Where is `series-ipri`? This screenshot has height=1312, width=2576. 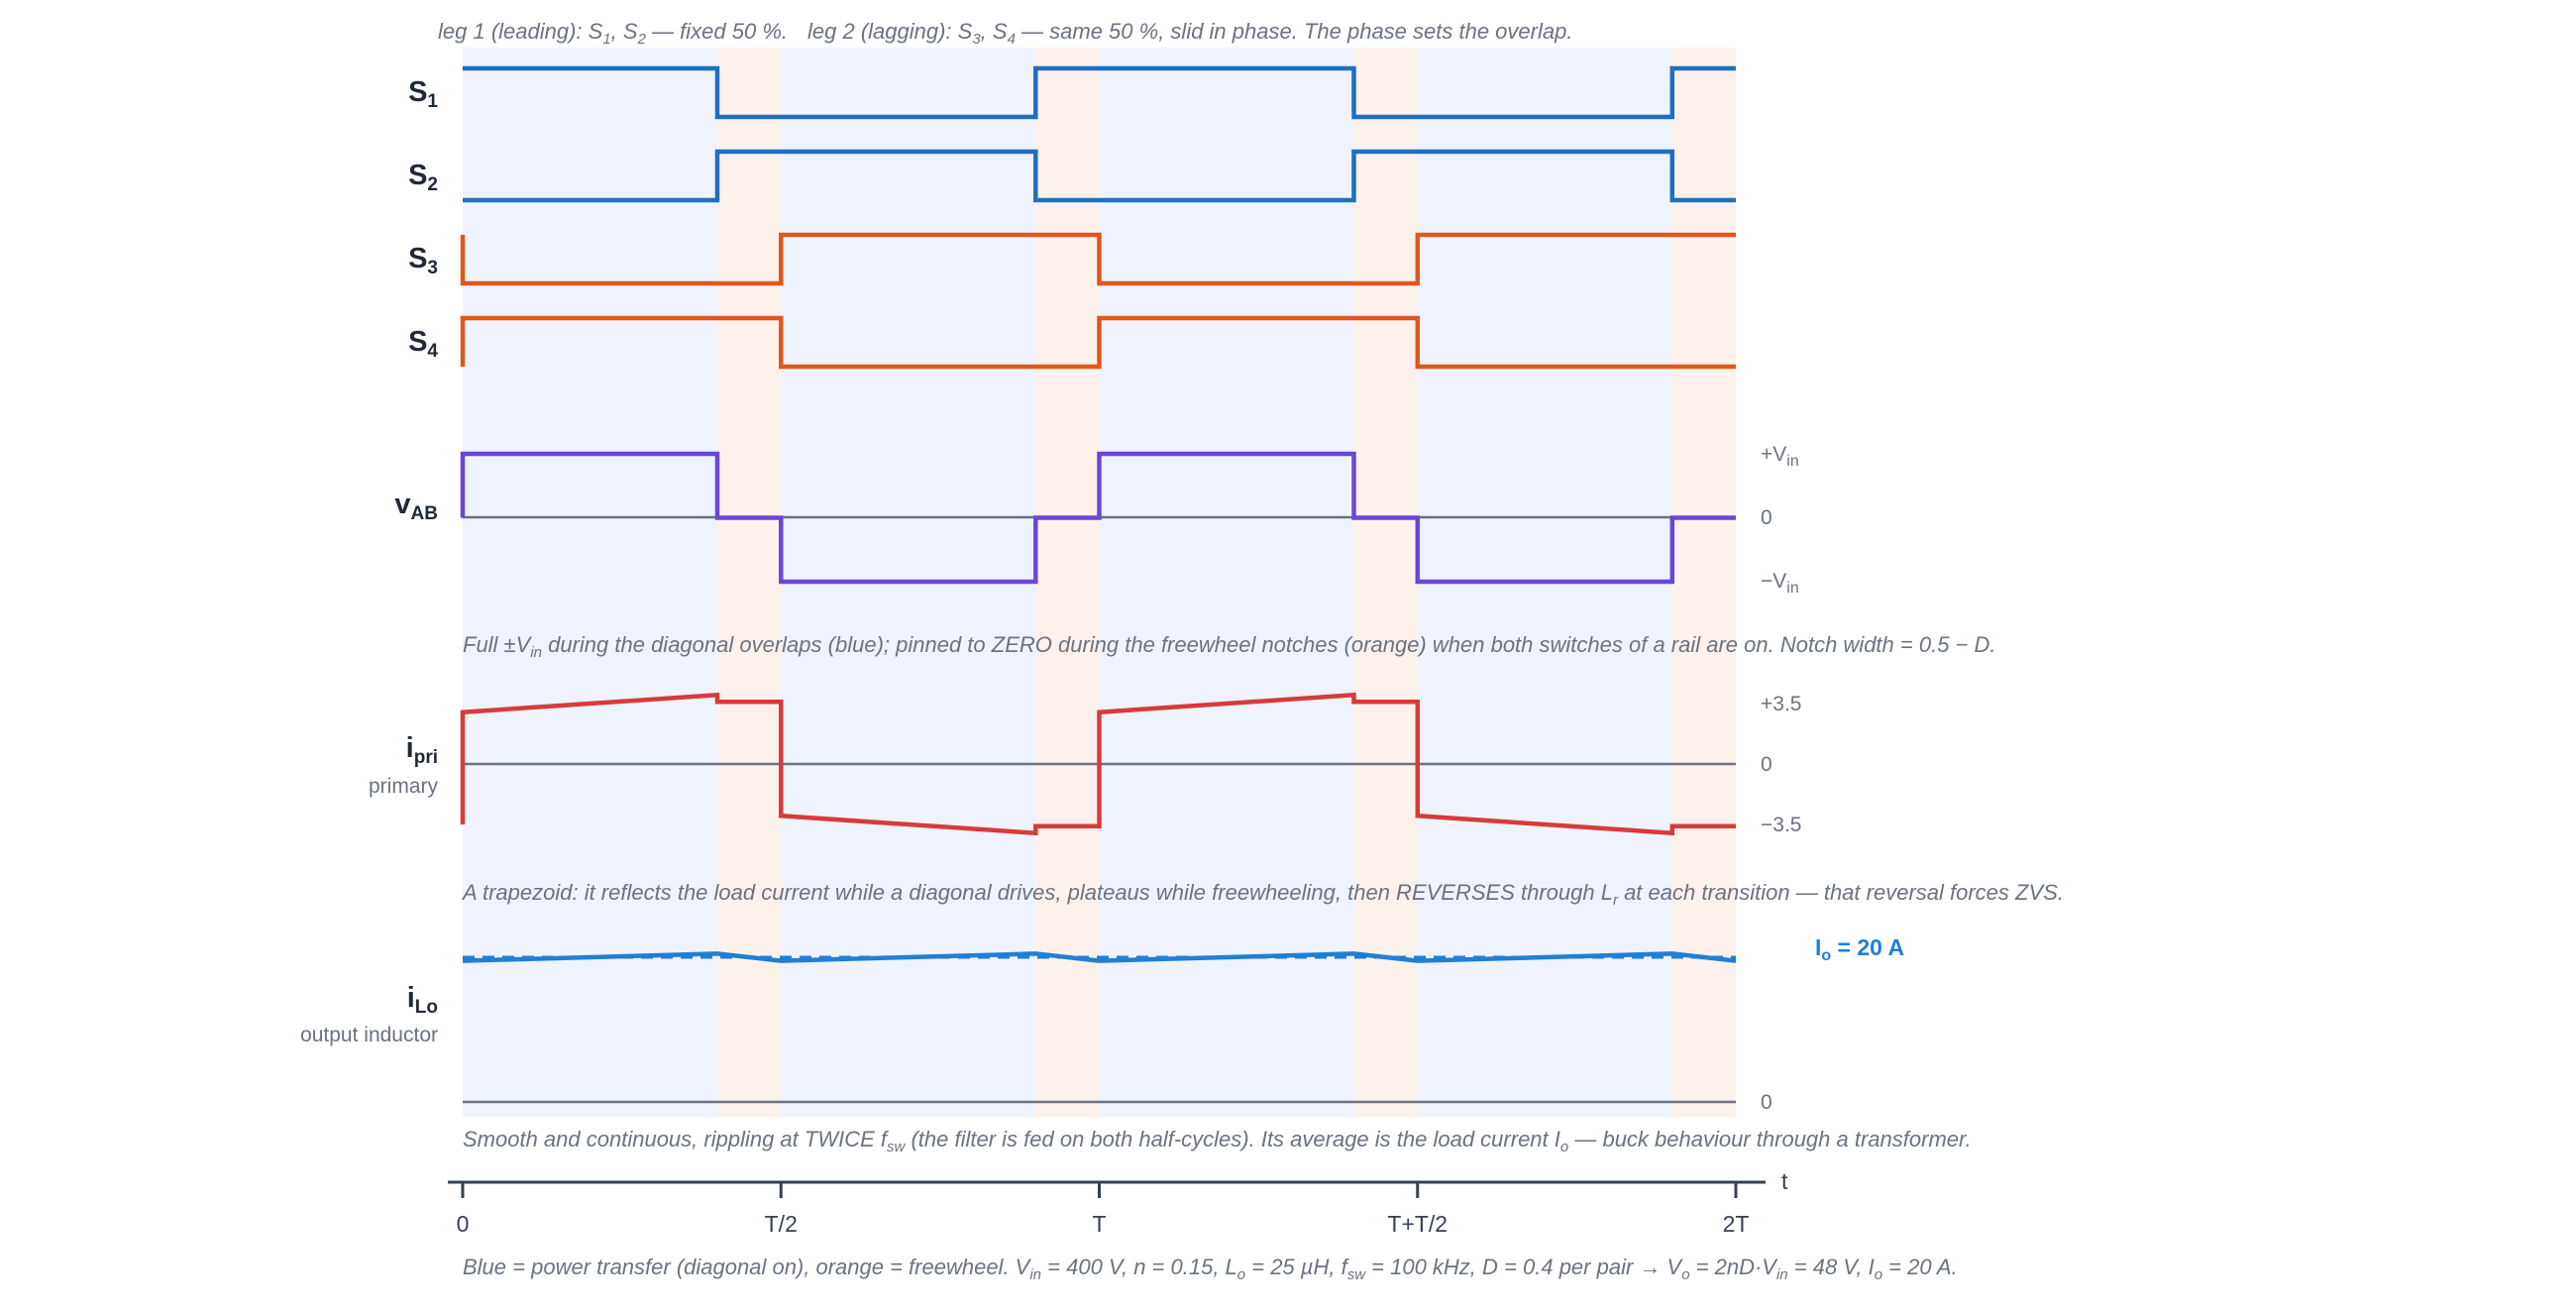 series-ipri is located at coordinates (1098, 764).